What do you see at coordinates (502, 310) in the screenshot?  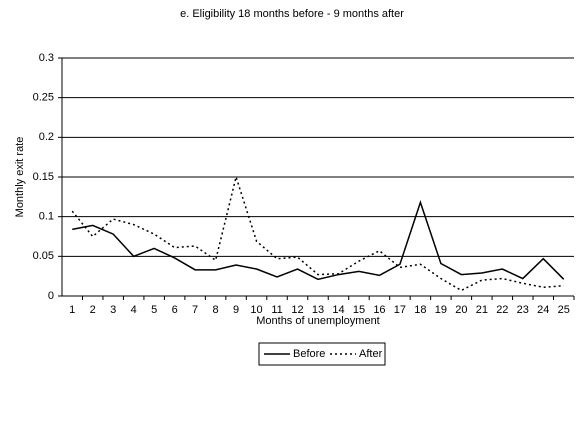 I see `x-tick-label: 22` at bounding box center [502, 310].